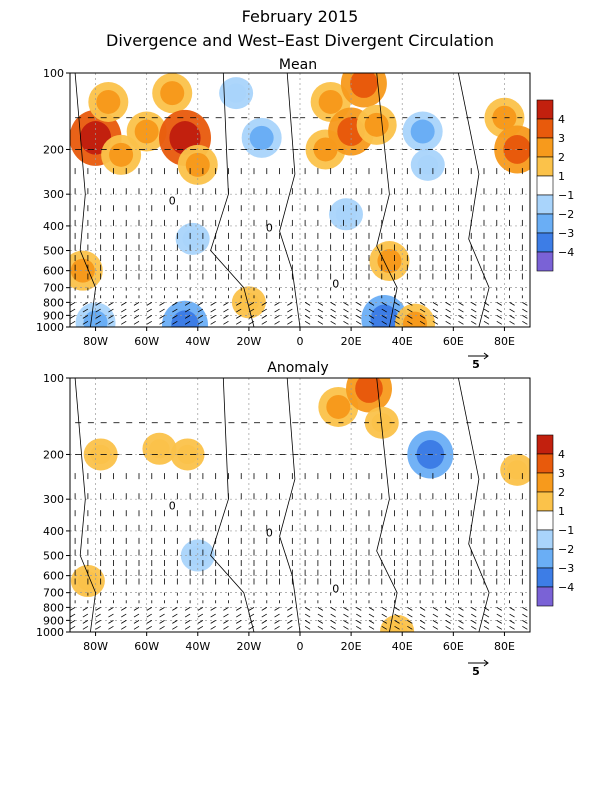 The height and width of the screenshot is (800, 600). I want to click on colorbar-label: −4, so click(566, 587).